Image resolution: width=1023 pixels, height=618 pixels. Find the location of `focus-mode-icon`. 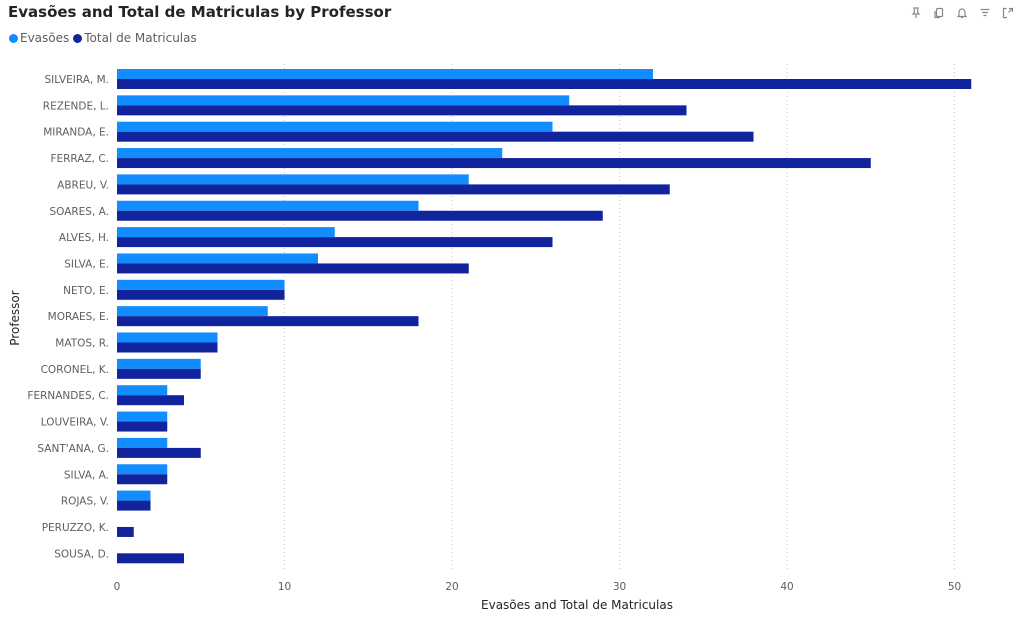

focus-mode-icon is located at coordinates (1008, 13).